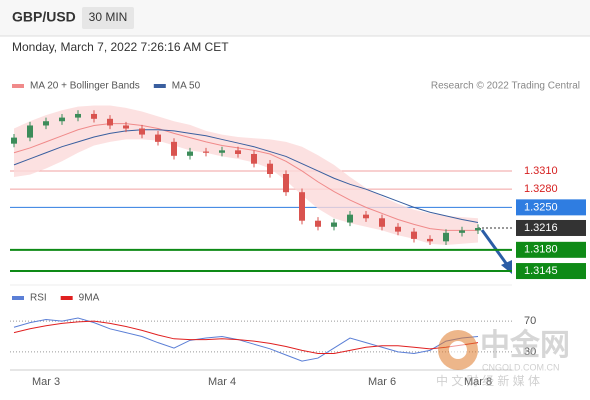 Image resolution: width=590 pixels, height=400 pixels. What do you see at coordinates (521, 367) in the screenshot?
I see `watermark-site: CNGOLD.COM.CN` at bounding box center [521, 367].